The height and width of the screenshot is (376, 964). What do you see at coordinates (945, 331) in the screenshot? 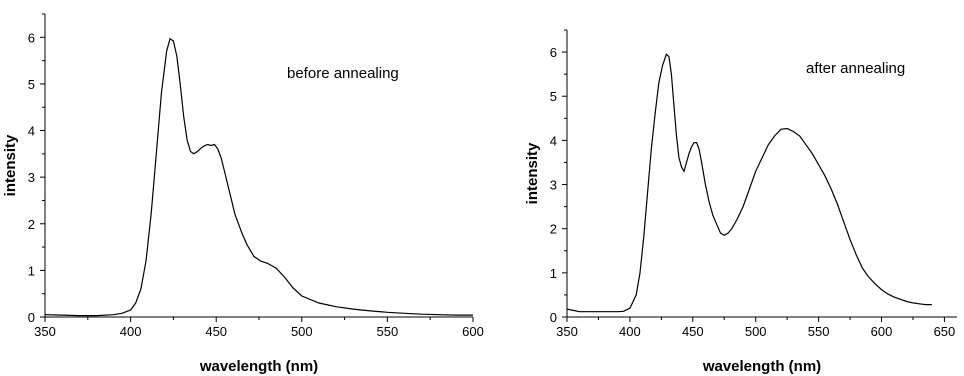
I see `x-tick-label: 650` at bounding box center [945, 331].